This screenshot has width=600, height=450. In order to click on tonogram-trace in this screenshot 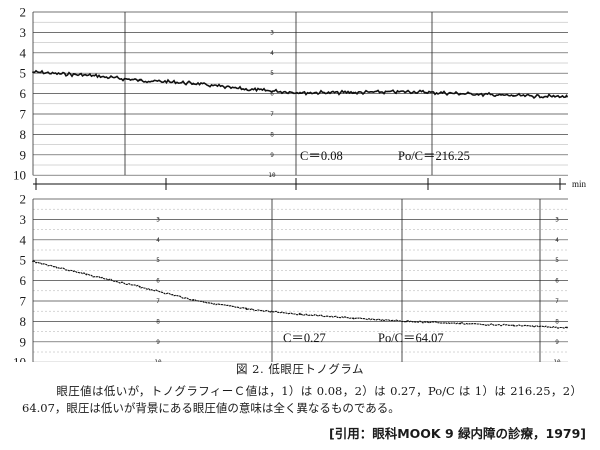, I will do `click(300, 294)`.